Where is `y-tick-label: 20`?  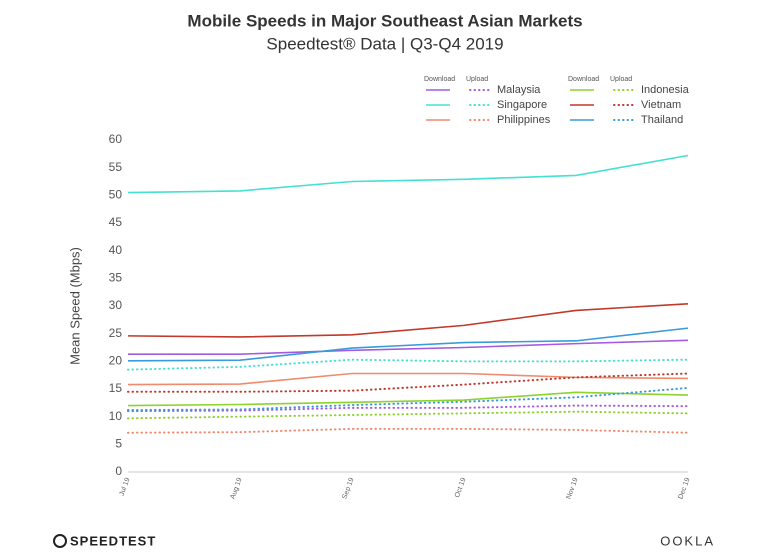 y-tick-label: 20 is located at coordinates (116, 361).